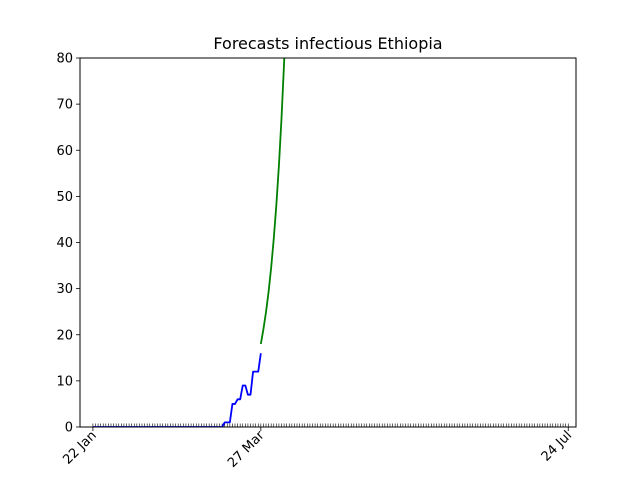 The width and height of the screenshot is (640, 480). What do you see at coordinates (64, 243) in the screenshot?
I see `y-tick-label: 40` at bounding box center [64, 243].